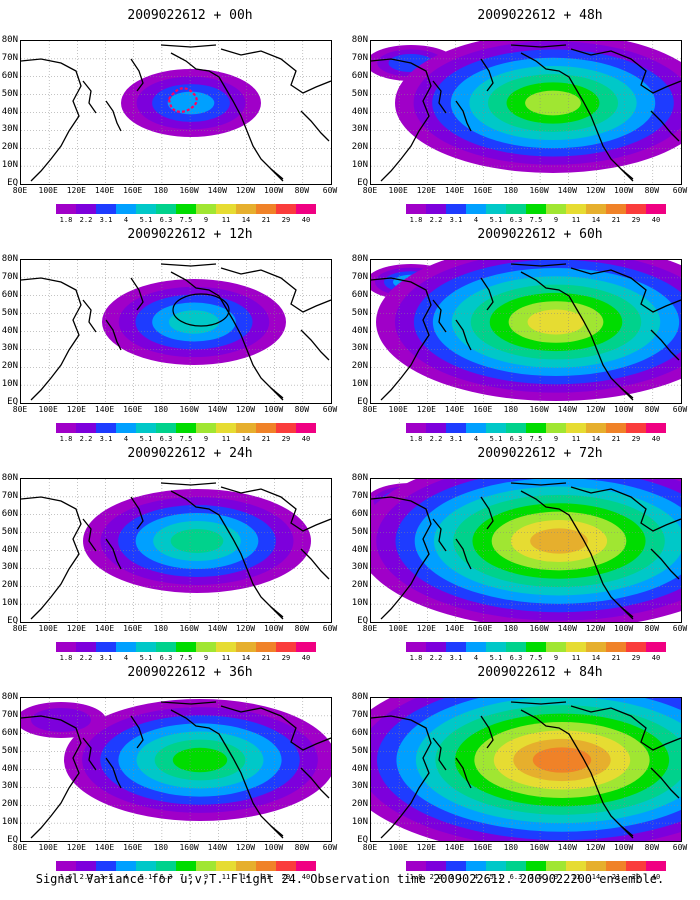 This screenshot has height=900, width=700. What do you see at coordinates (359, 531) in the screenshot?
I see `latitude-label: 50N` at bounding box center [359, 531].